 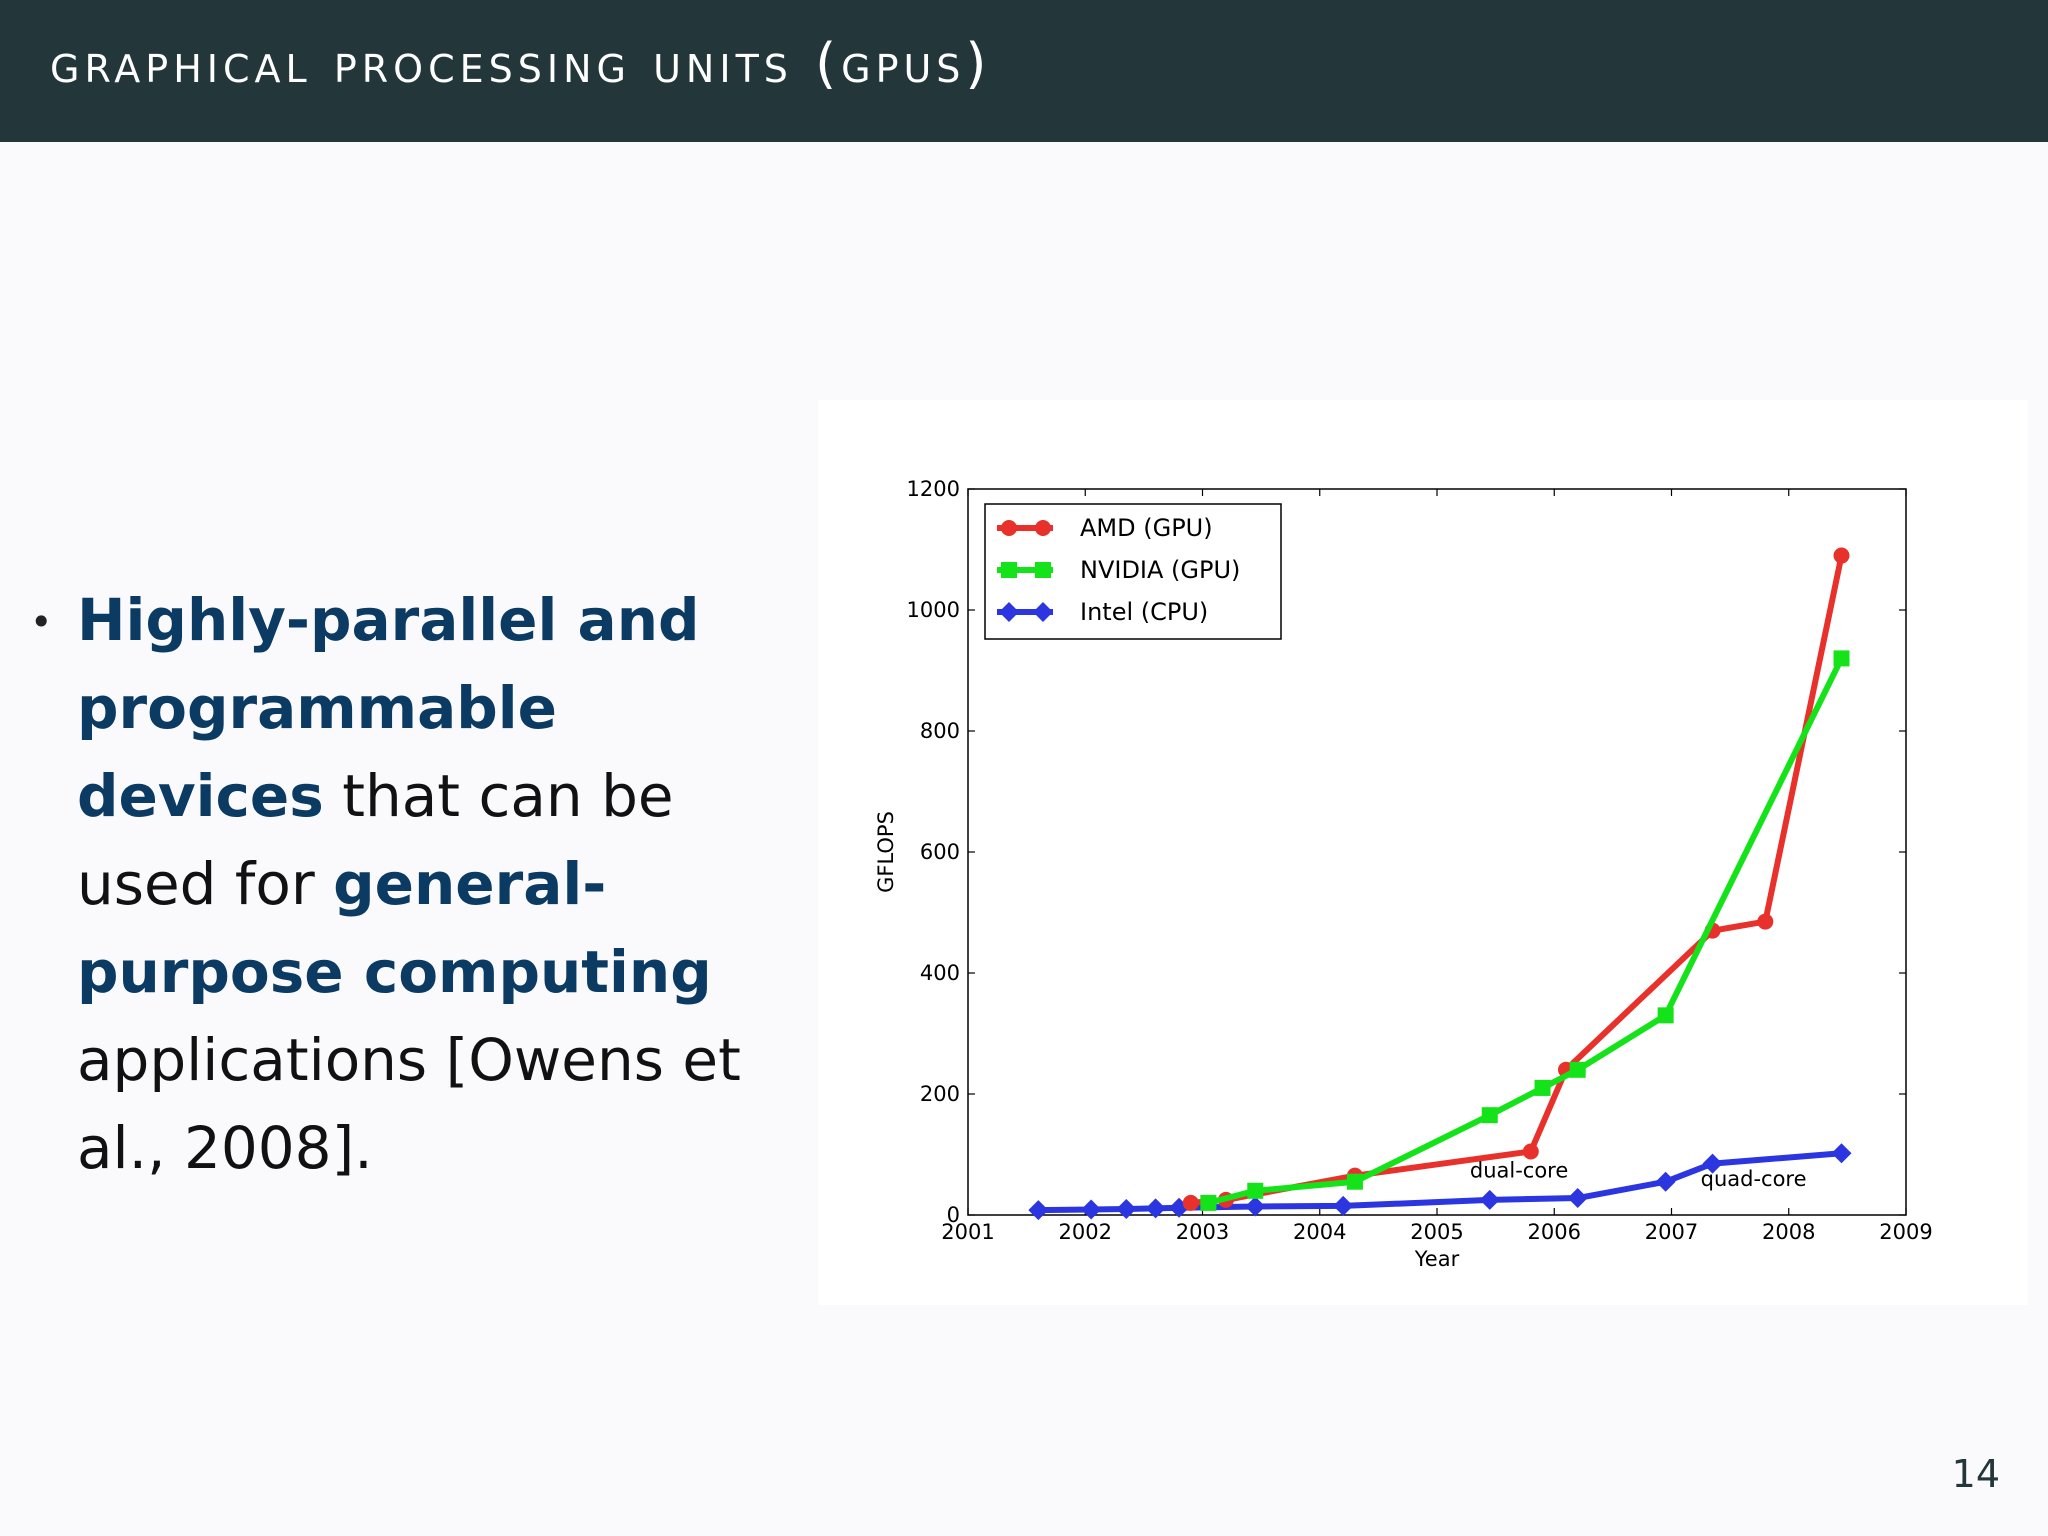 I want to click on bullet-plain-1: that can be used for, so click(x=375, y=840).